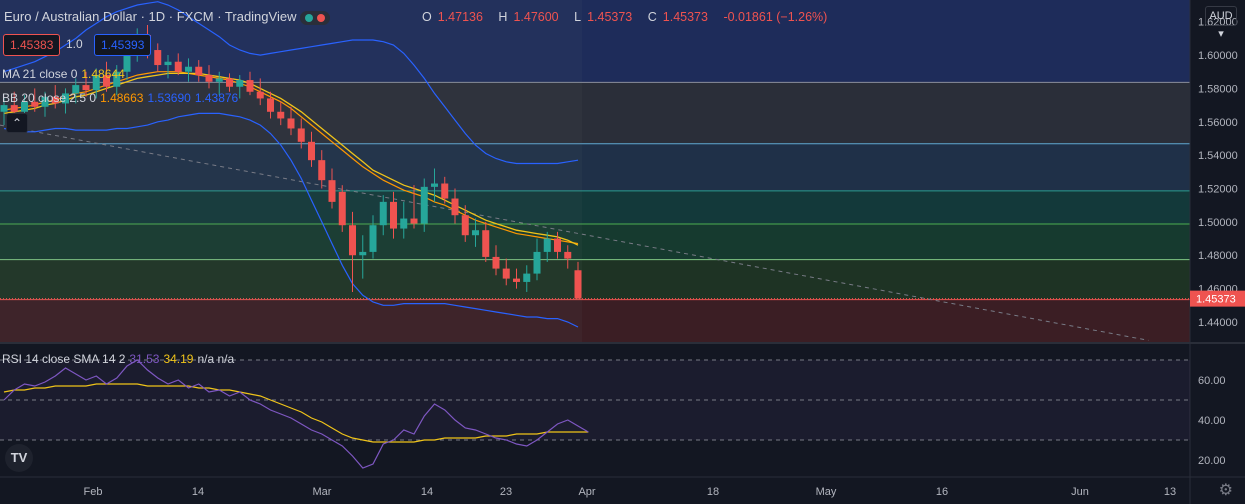 The image size is (1245, 504). I want to click on price-tick-label: 1.48000, so click(1218, 256).